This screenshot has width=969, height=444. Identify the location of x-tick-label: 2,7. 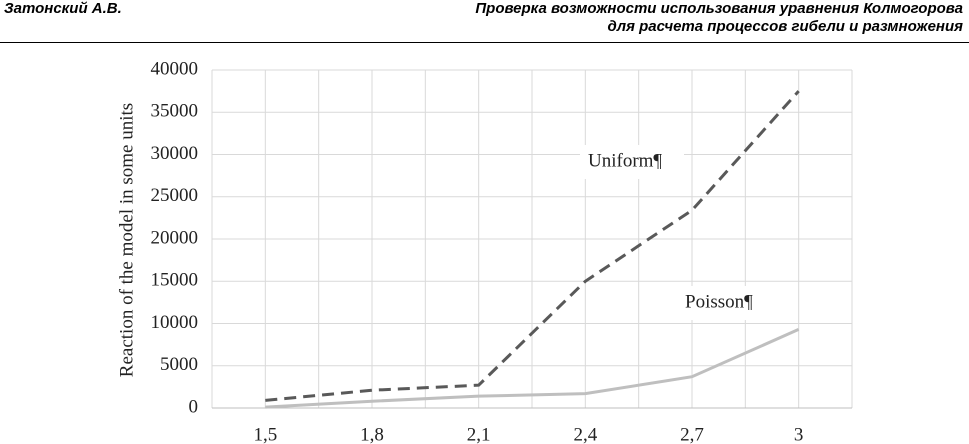
(692, 434).